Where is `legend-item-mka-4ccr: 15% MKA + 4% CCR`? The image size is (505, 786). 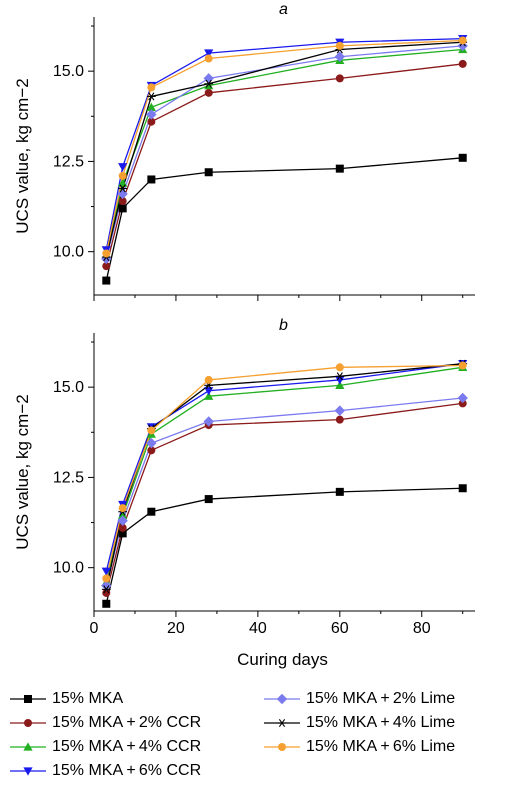 legend-item-mka-4ccr: 15% MKA + 4% CCR is located at coordinates (104, 747).